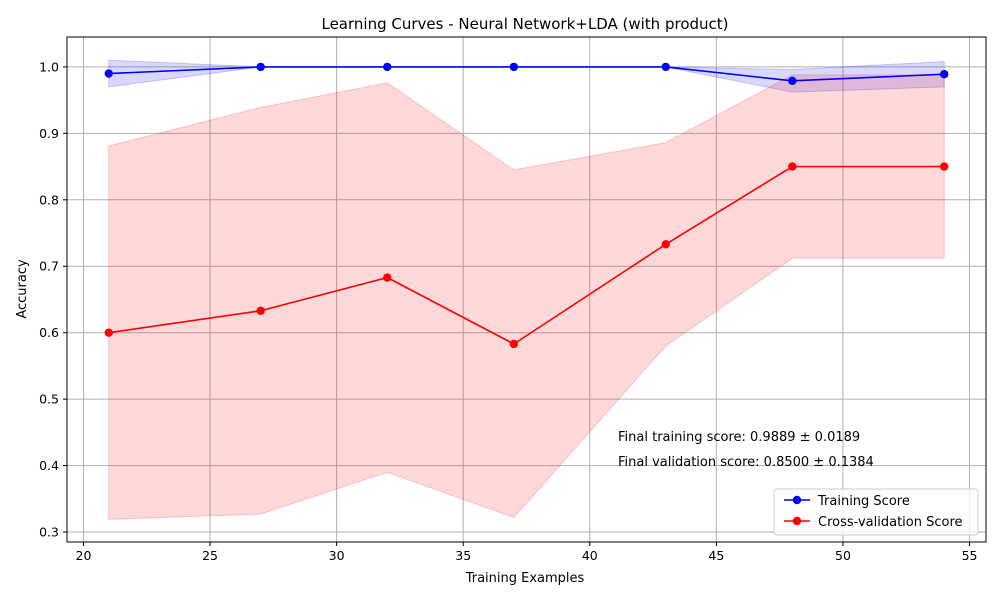 The image size is (1000, 600). What do you see at coordinates (210, 555) in the screenshot?
I see `x-tick-label: 25` at bounding box center [210, 555].